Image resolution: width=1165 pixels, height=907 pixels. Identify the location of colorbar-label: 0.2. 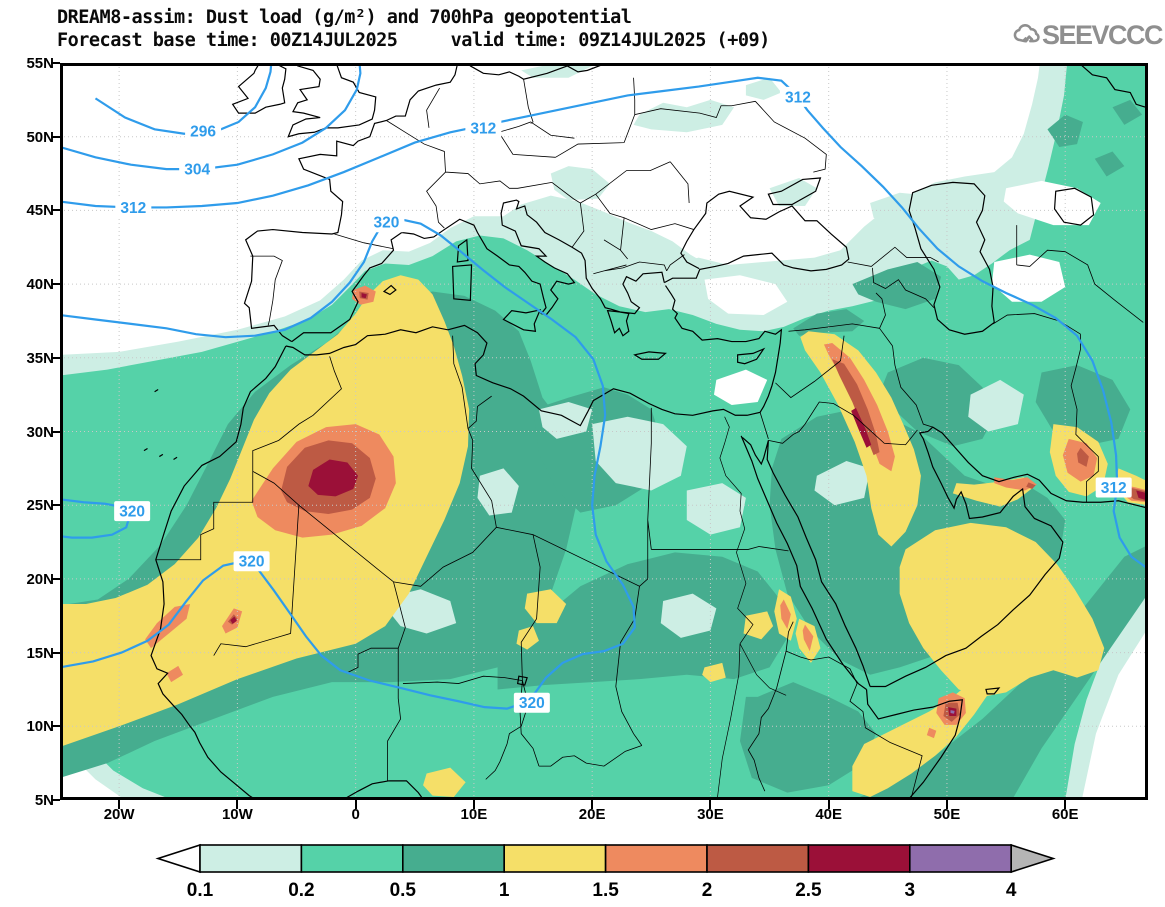
(301, 890).